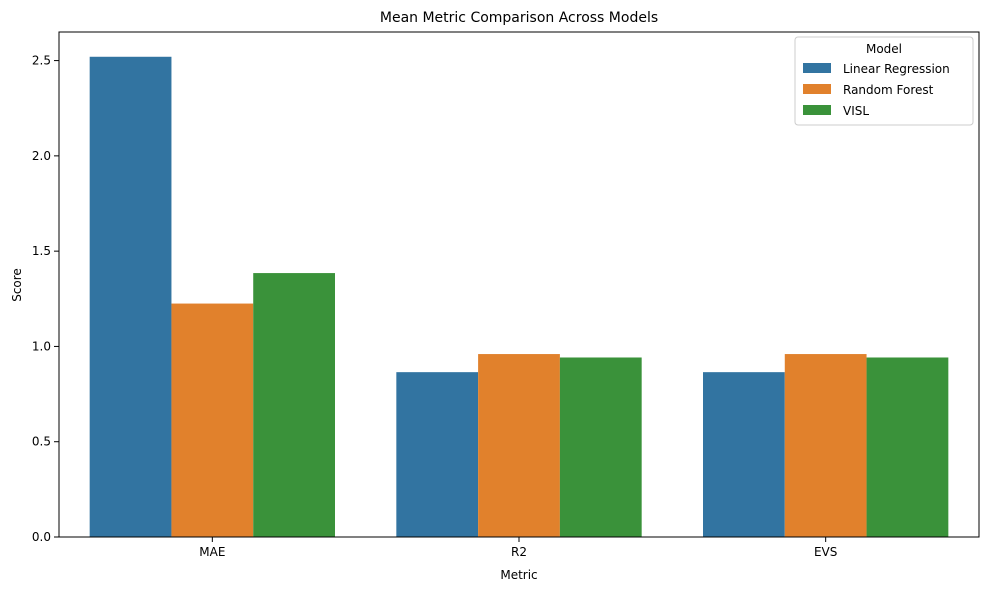 Image resolution: width=989 pixels, height=594 pixels. I want to click on y-tick-label: 0.0, so click(41, 537).